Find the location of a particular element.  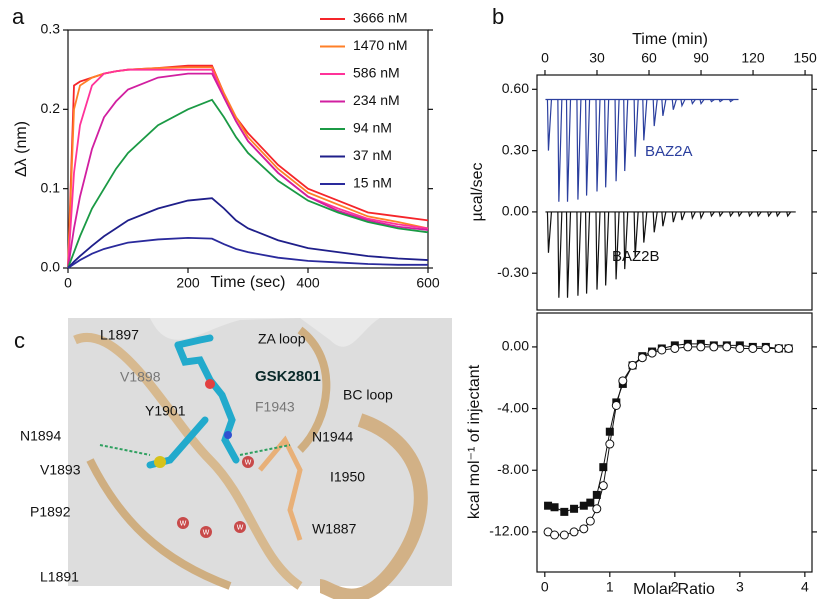

oxygen is located at coordinates (210, 384).